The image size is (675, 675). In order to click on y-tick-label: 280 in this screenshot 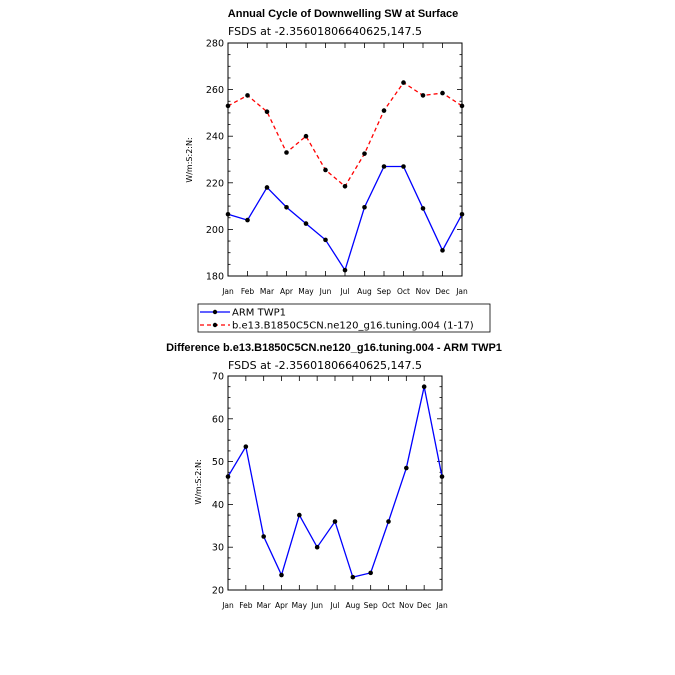, I will do `click(215, 44)`.